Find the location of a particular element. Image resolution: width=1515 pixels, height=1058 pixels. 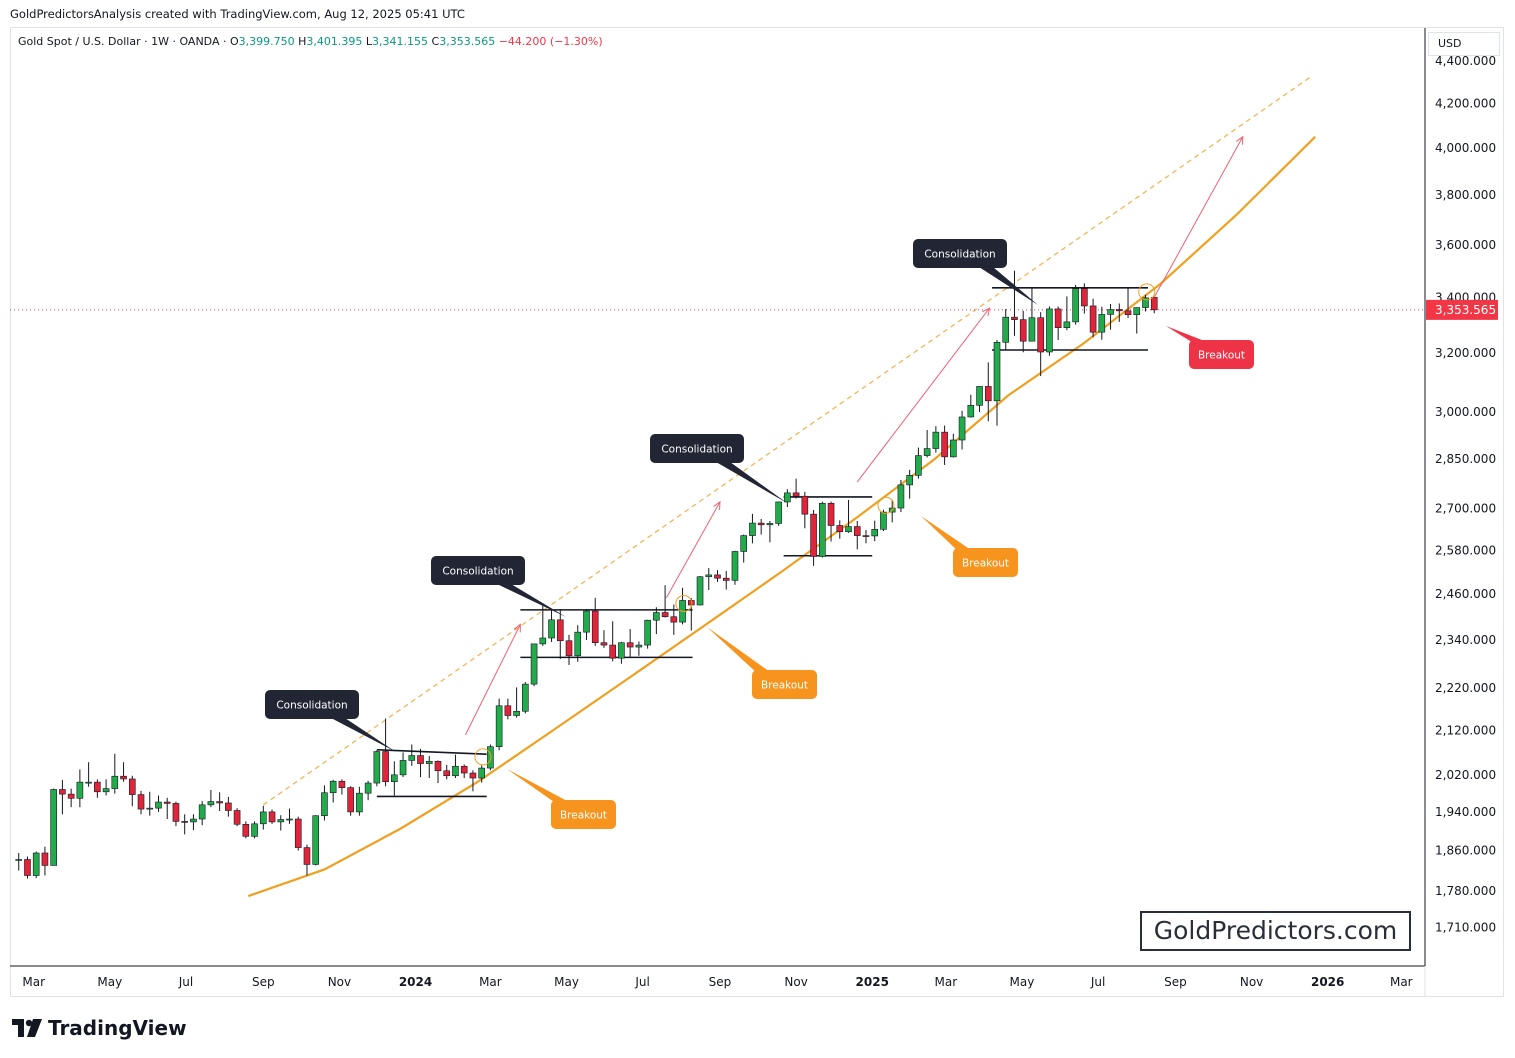

open-value: 3,399.750 is located at coordinates (266, 41).